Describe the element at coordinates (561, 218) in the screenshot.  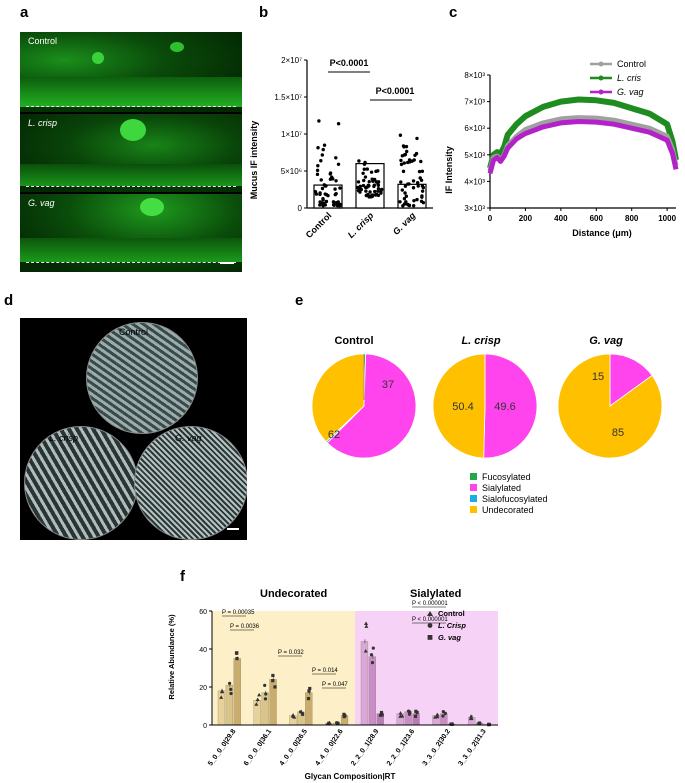
I see `x-tick-label: 400` at that location.